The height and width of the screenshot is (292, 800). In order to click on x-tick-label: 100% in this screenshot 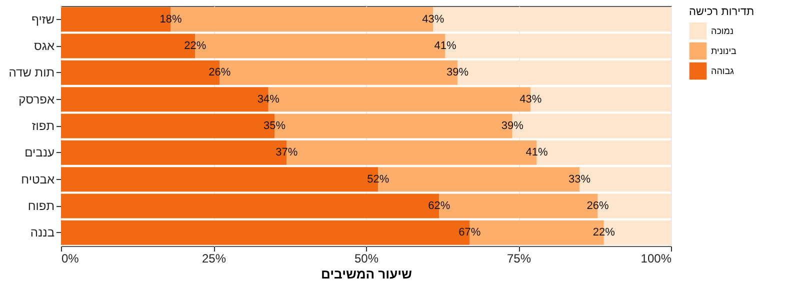, I will do `click(656, 259)`.